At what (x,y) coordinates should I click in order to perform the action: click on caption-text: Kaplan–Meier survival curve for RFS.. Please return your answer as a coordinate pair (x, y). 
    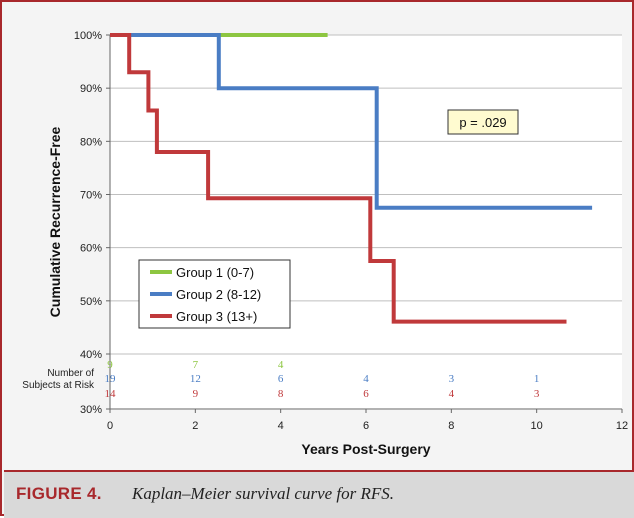
    Looking at the image, I should click on (263, 494).